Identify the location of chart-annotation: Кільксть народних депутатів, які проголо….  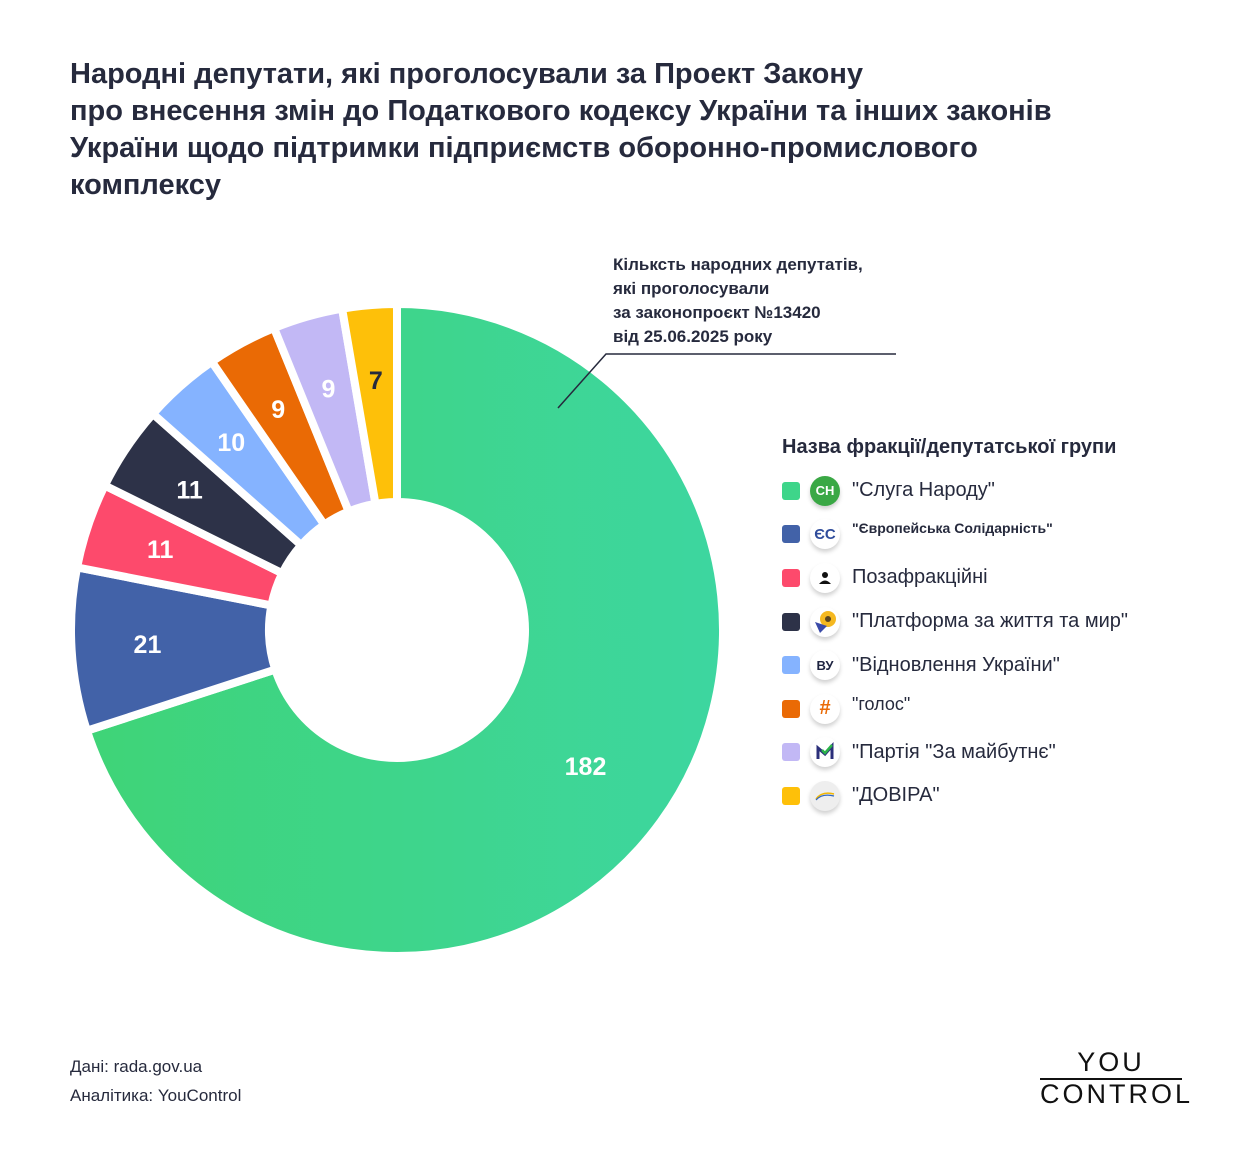
(738, 301).